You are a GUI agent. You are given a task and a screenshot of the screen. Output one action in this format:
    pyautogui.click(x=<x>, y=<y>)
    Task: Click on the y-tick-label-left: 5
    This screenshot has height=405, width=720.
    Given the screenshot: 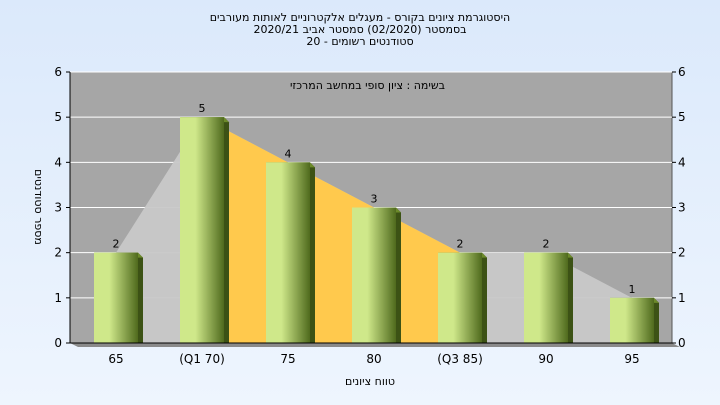 What is the action you would take?
    pyautogui.click(x=58, y=117)
    